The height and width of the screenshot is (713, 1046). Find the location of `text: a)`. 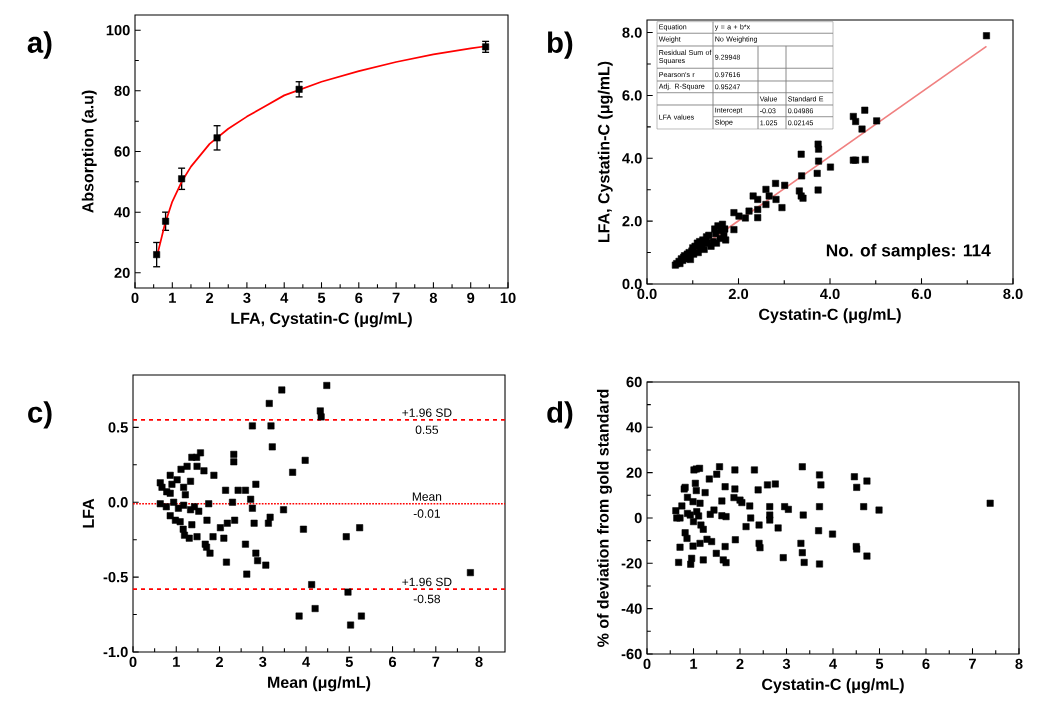

text: a) is located at coordinates (39, 45).